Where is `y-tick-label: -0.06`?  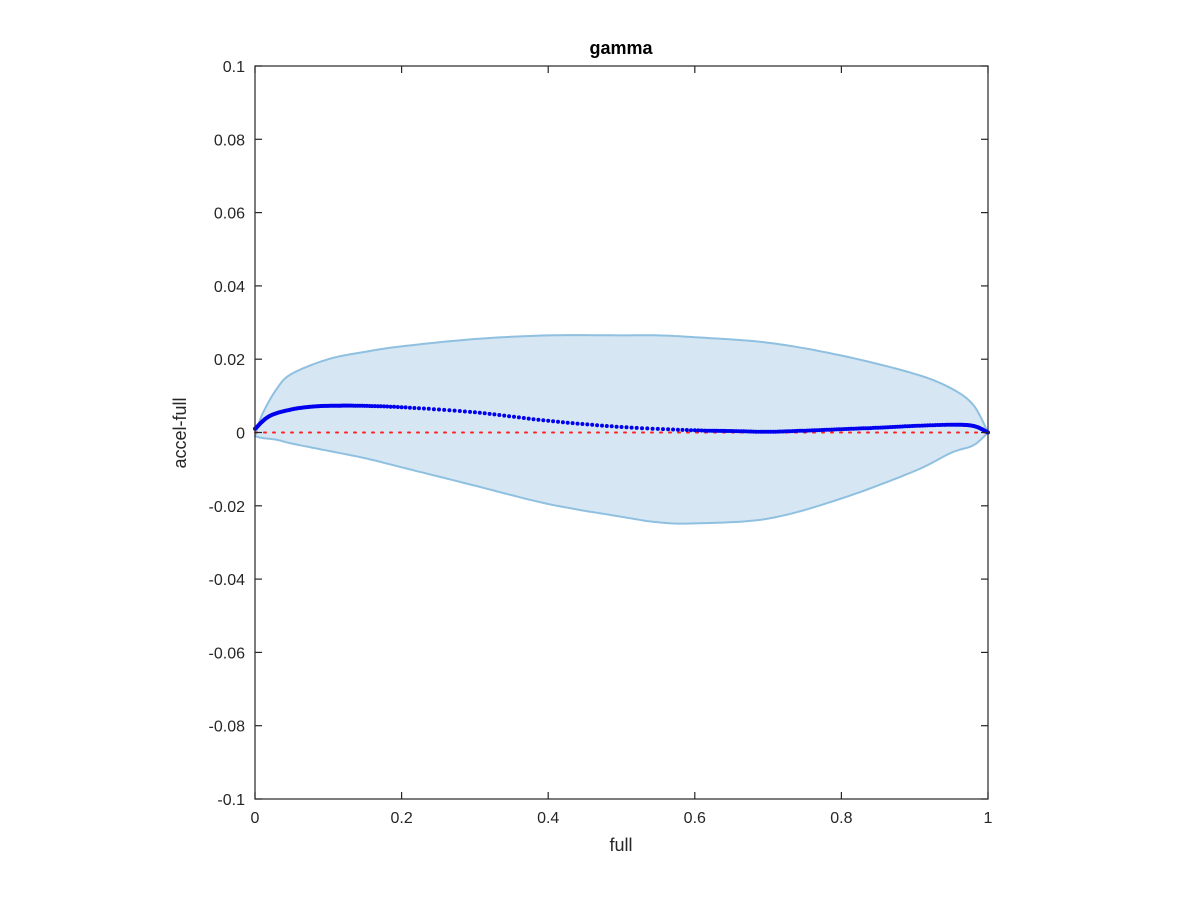 y-tick-label: -0.06 is located at coordinates (227, 653).